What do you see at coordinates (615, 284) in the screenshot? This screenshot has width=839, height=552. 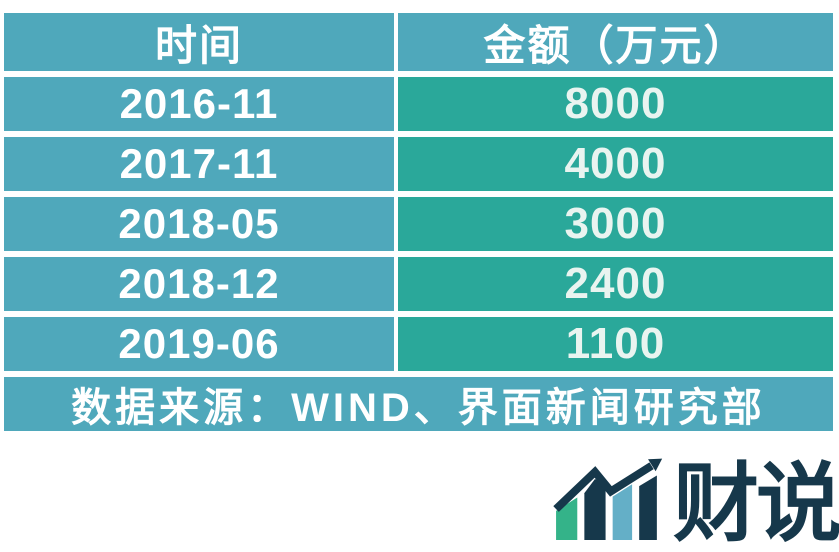 I see `cell-amount: 2400` at bounding box center [615, 284].